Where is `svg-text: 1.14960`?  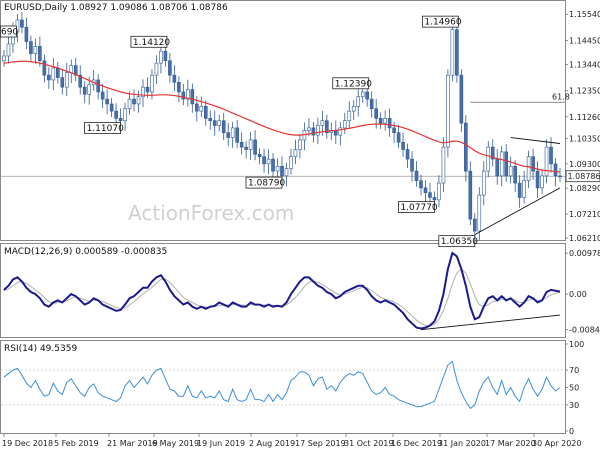 svg-text: 1.14960 is located at coordinates (442, 23).